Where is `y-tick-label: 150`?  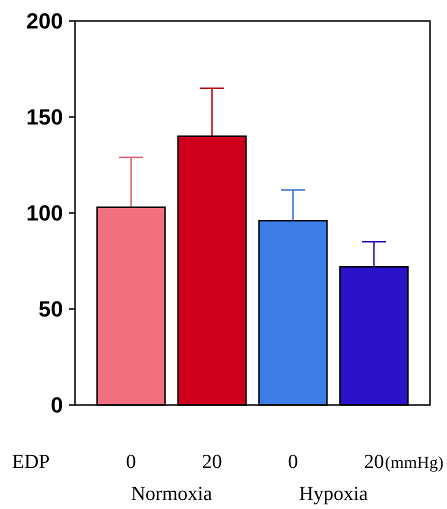
y-tick-label: 150 is located at coordinates (44, 117).